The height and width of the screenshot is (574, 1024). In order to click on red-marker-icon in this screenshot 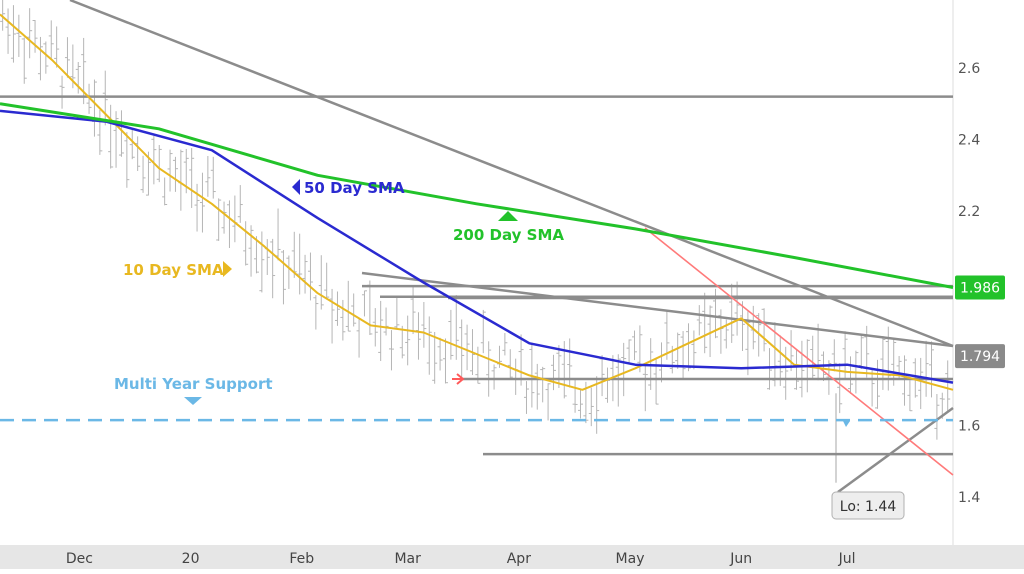, I will do `click(458, 379)`.